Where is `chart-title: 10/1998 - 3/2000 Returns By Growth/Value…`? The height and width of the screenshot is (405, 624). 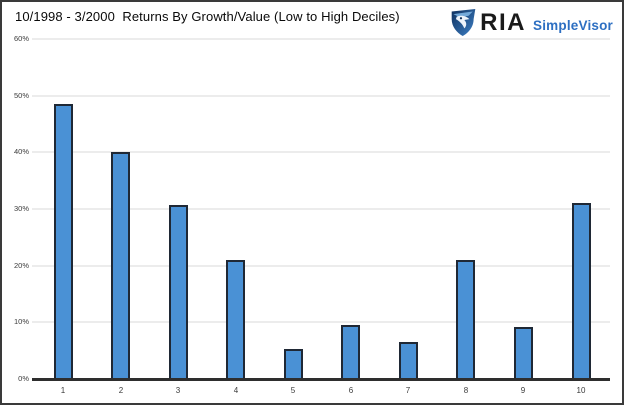 chart-title: 10/1998 - 3/2000 Returns By Growth/Value… is located at coordinates (207, 16).